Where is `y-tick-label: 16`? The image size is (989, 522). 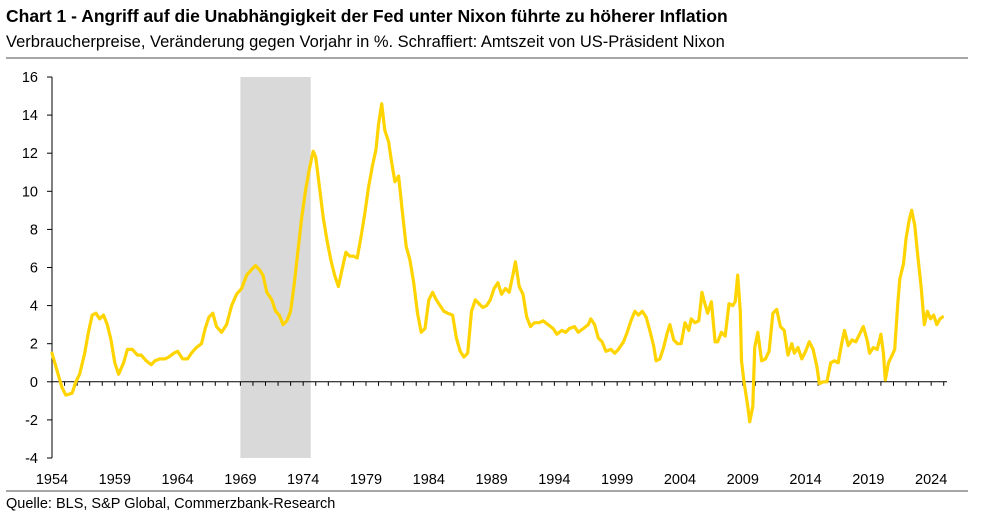
y-tick-label: 16 is located at coordinates (30, 78).